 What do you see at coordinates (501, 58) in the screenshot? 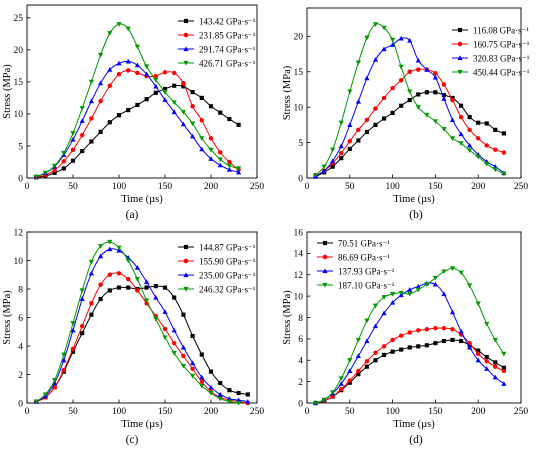
I see `legend-label: 320.83 GPa·s⁻¹` at bounding box center [501, 58].